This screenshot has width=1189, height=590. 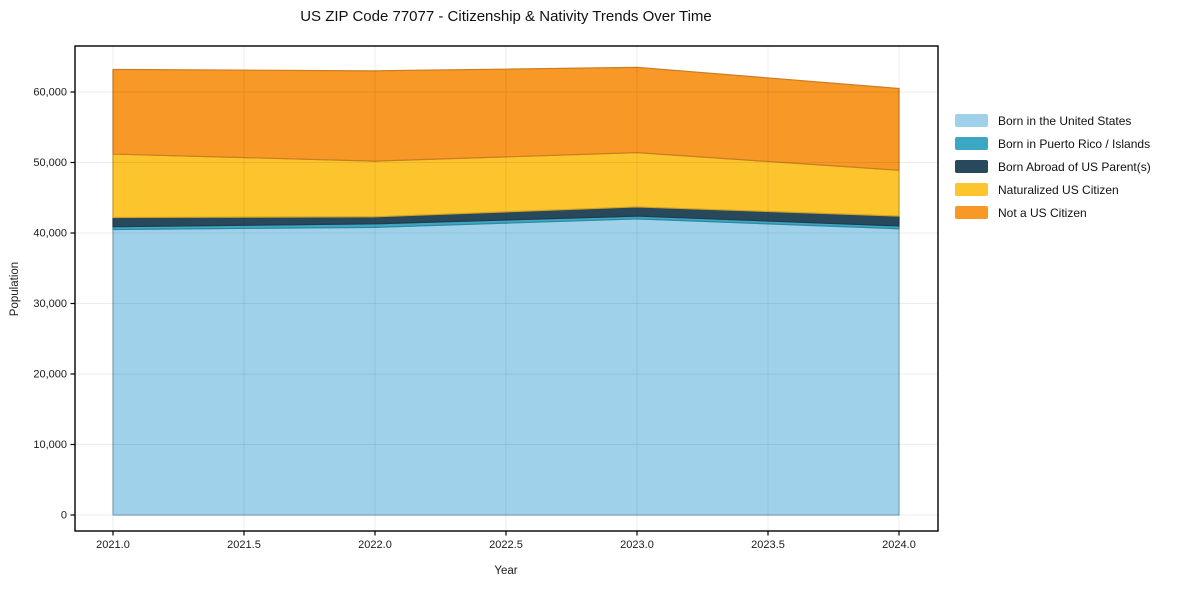 What do you see at coordinates (375, 545) in the screenshot?
I see `x-tick-label: 2022.0` at bounding box center [375, 545].